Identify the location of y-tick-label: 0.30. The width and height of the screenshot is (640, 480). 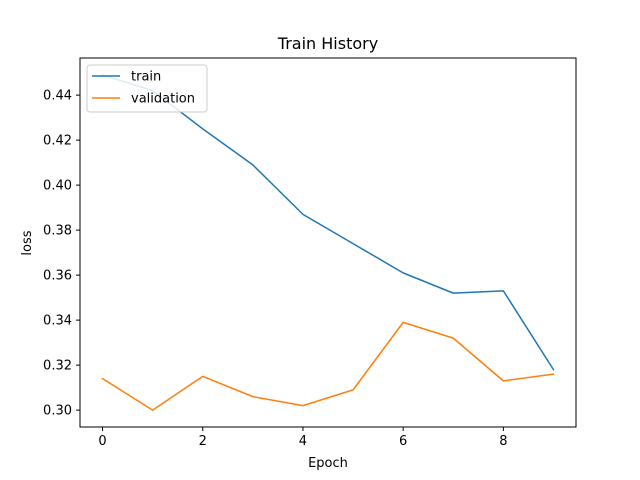
(57, 411).